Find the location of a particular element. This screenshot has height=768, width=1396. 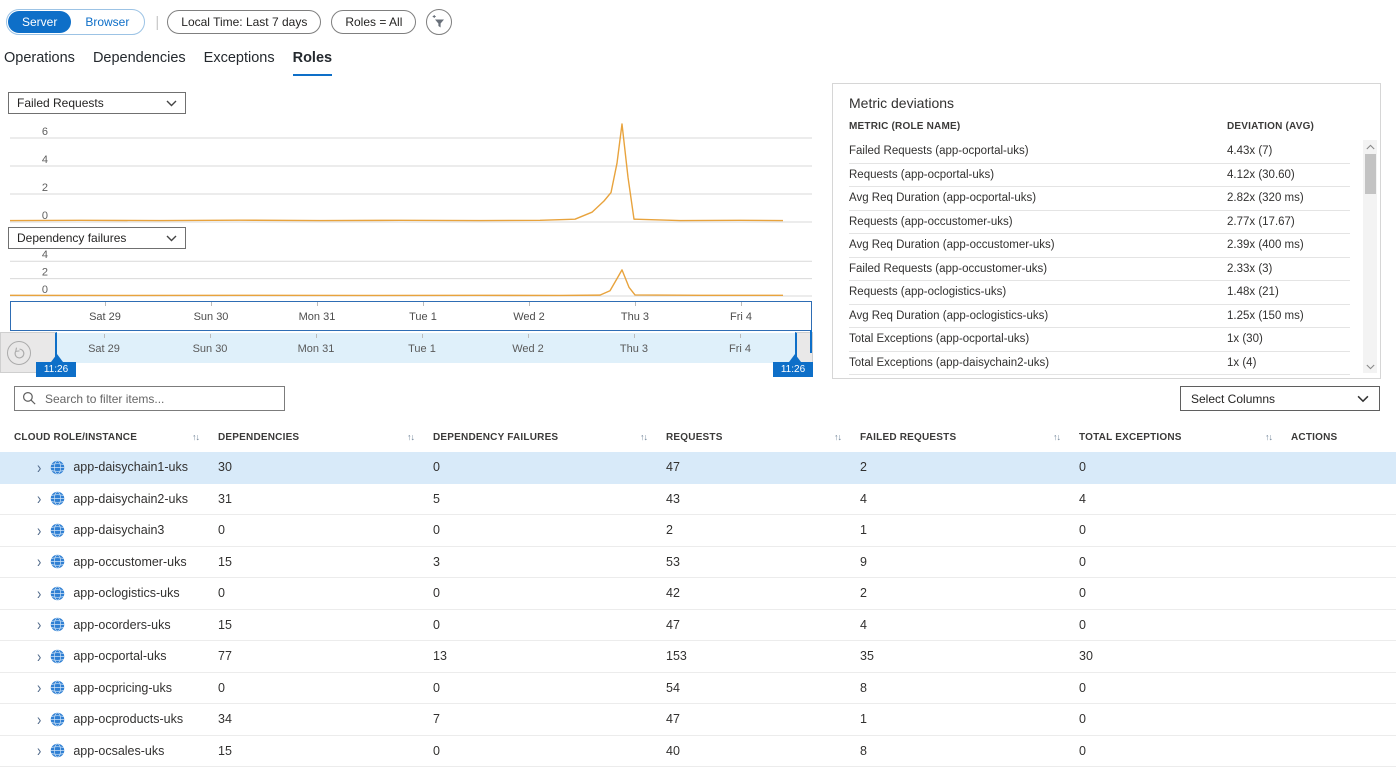

axis-tick-label: Fri 4 is located at coordinates (740, 349).